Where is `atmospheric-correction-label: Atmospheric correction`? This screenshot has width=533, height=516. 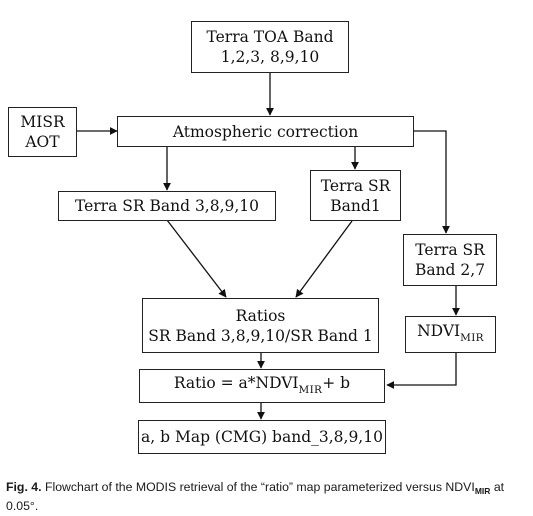
atmospheric-correction-label: Atmospheric correction is located at coordinates (265, 131).